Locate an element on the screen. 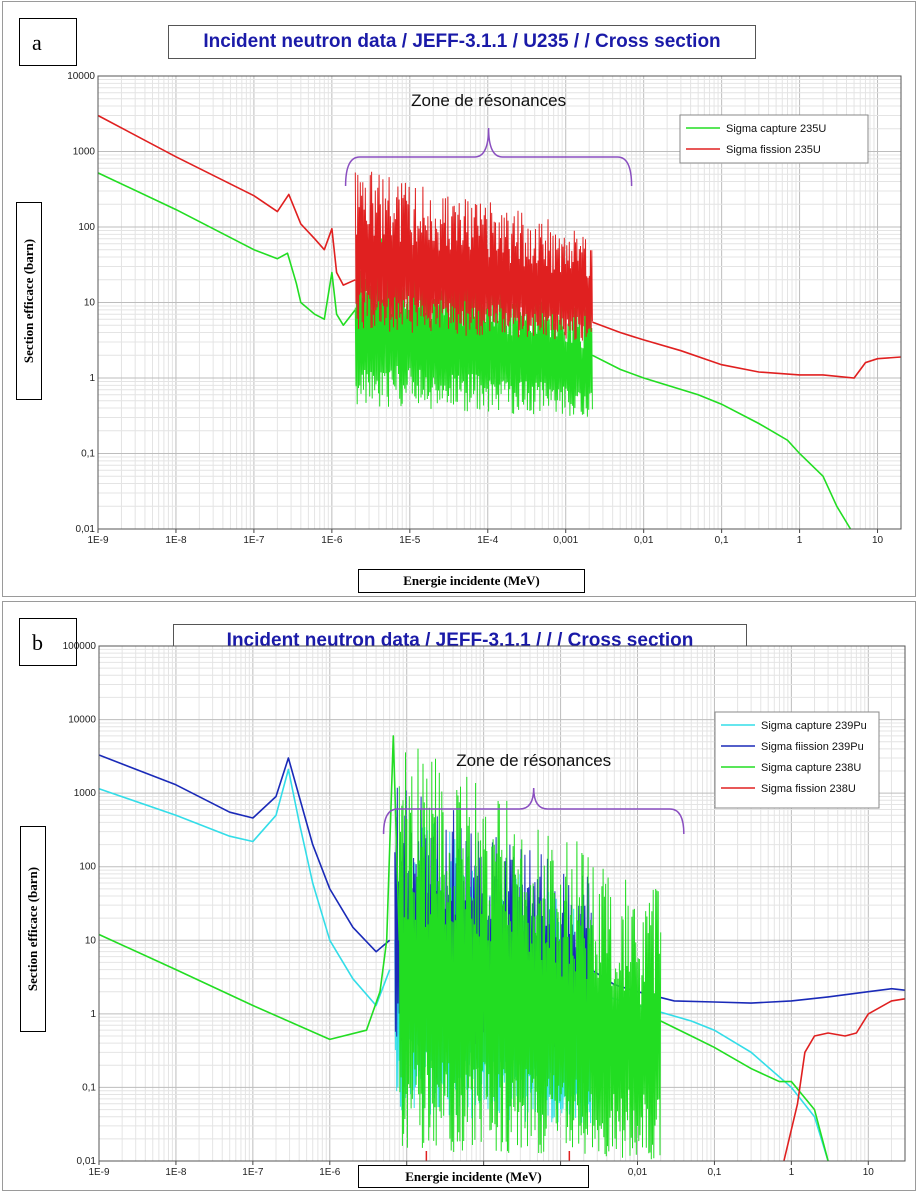 Image resolution: width=917 pixels, height=1191 pixels. legend-label: Sigma fission 238U is located at coordinates (808, 789).